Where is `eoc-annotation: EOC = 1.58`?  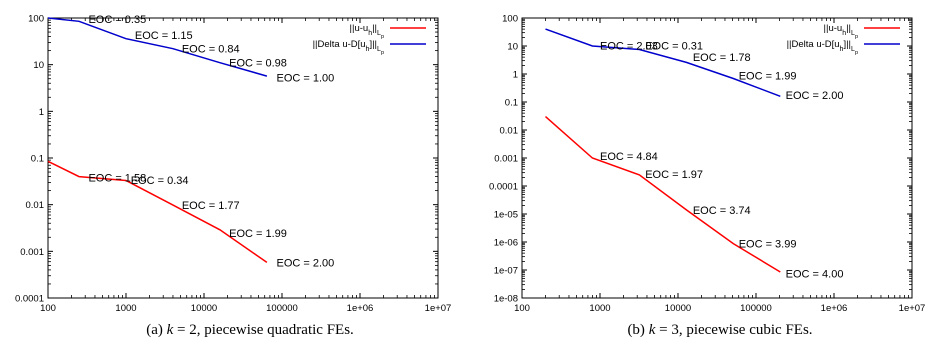
eoc-annotation: EOC = 1.58 is located at coordinates (117, 179).